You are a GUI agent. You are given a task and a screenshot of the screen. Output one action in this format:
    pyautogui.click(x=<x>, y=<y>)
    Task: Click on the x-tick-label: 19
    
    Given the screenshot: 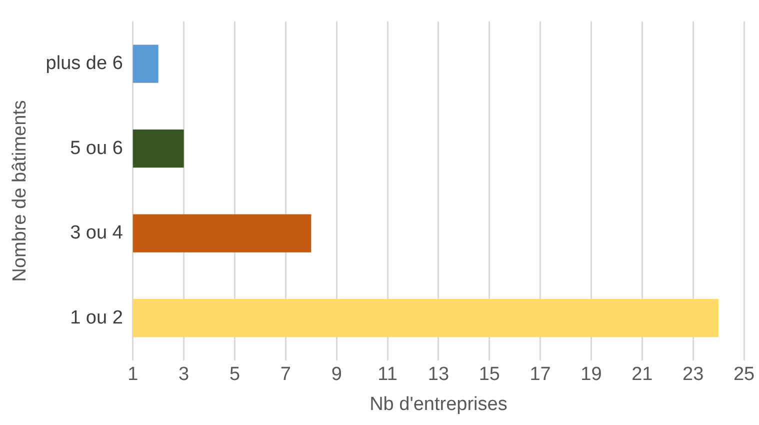 What is the action you would take?
    pyautogui.click(x=591, y=375)
    